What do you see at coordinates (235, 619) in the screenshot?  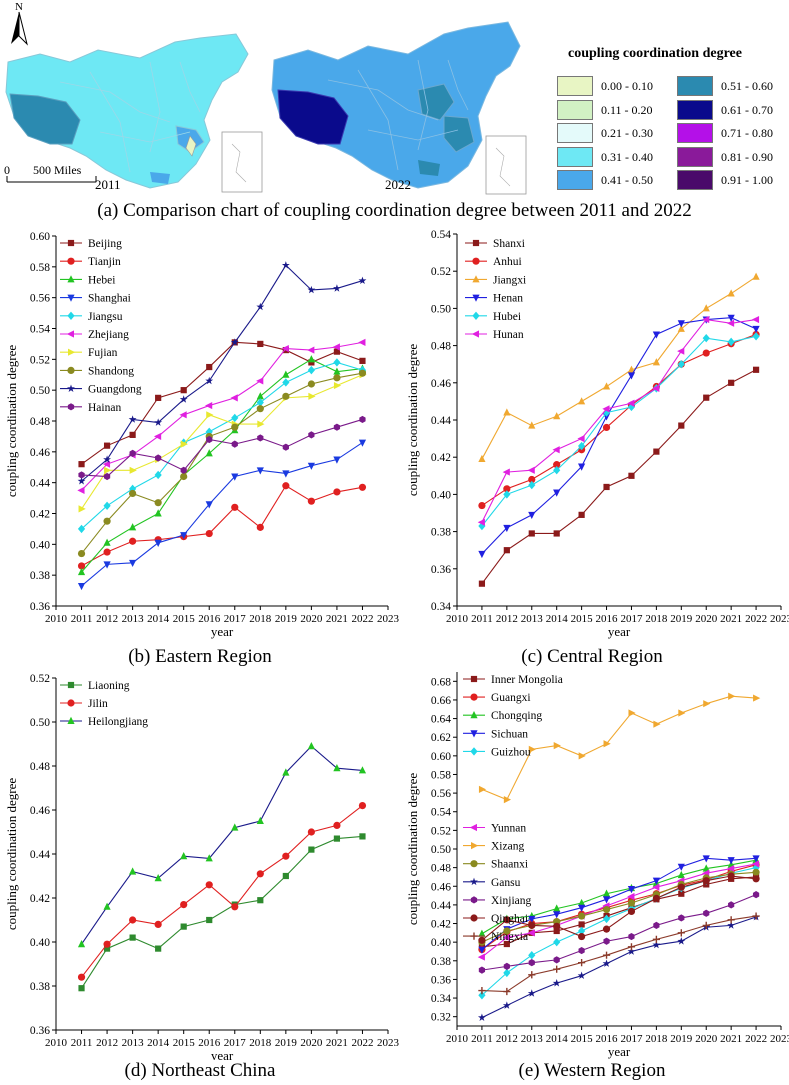 I see `x-tick-label: 2017` at bounding box center [235, 619].